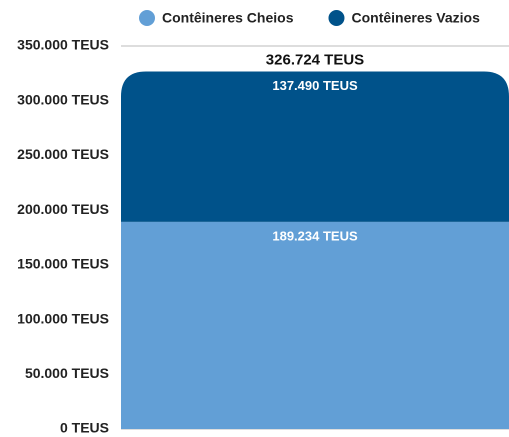 The image size is (509, 437). I want to click on y-tick-label: 300.000 TEUS, so click(63, 99).